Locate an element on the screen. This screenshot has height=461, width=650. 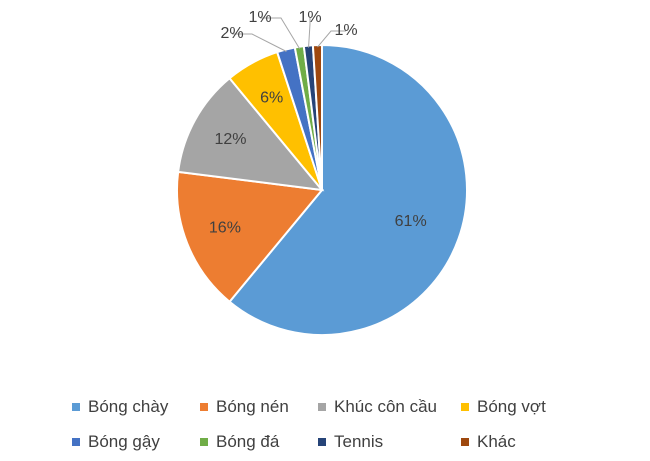
legend-item-khuc-con-cau: Khúc côn cầu is located at coordinates (377, 407).